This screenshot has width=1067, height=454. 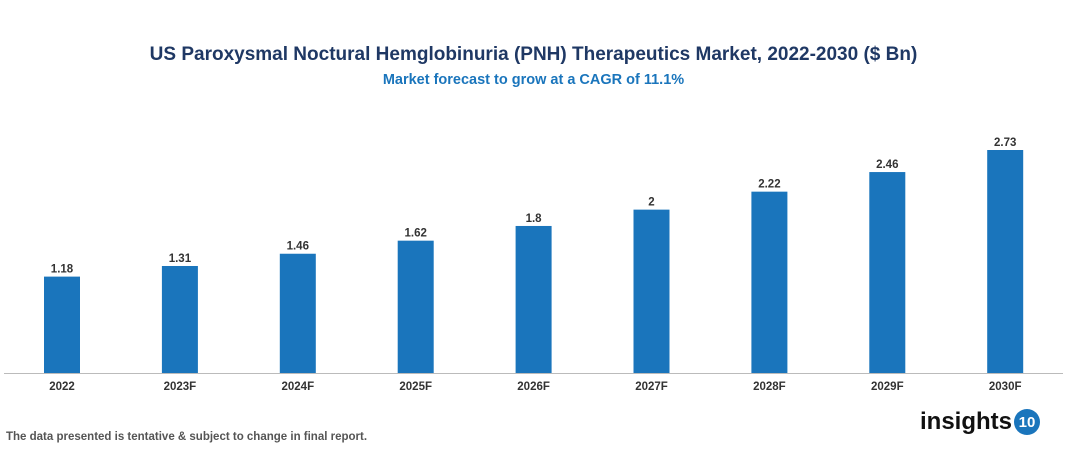 What do you see at coordinates (180, 387) in the screenshot?
I see `x-tick-label: 2023F` at bounding box center [180, 387].